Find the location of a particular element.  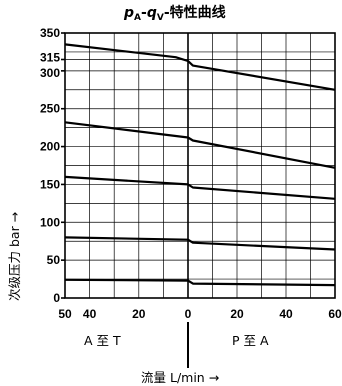

y-tick-label: 50 is located at coordinates (54, 260).